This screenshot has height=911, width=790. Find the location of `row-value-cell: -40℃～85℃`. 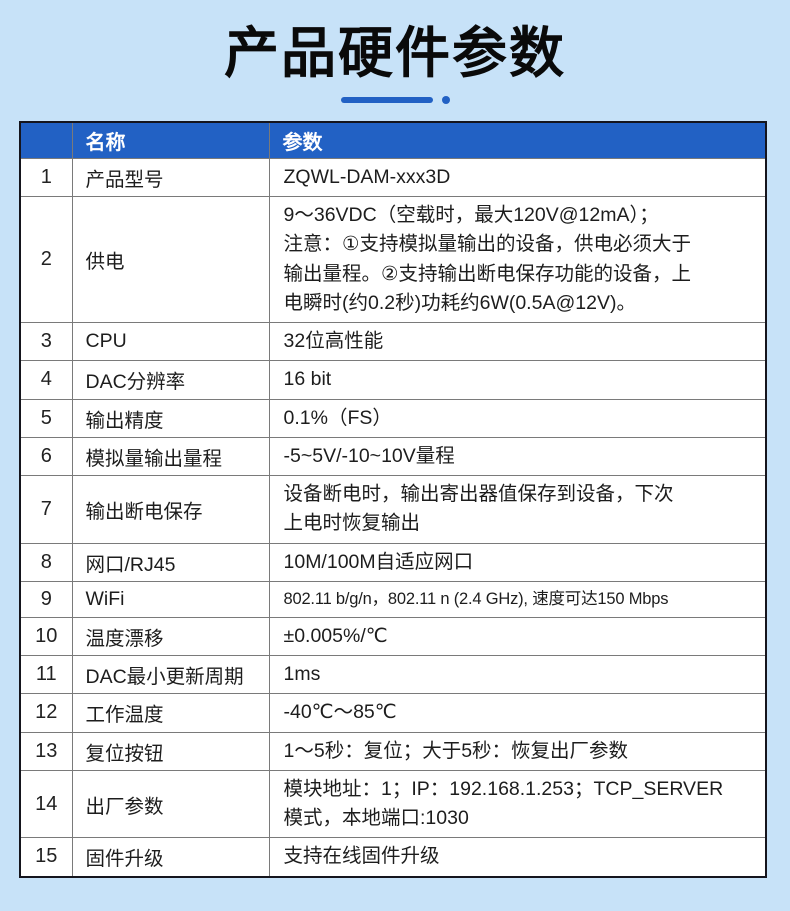

row-value-cell: -40℃～85℃ is located at coordinates (517, 713).